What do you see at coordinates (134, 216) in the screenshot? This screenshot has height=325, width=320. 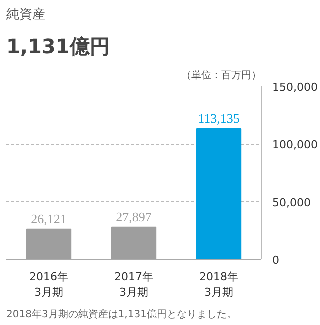 I see `data-label: 27,897` at bounding box center [134, 216].